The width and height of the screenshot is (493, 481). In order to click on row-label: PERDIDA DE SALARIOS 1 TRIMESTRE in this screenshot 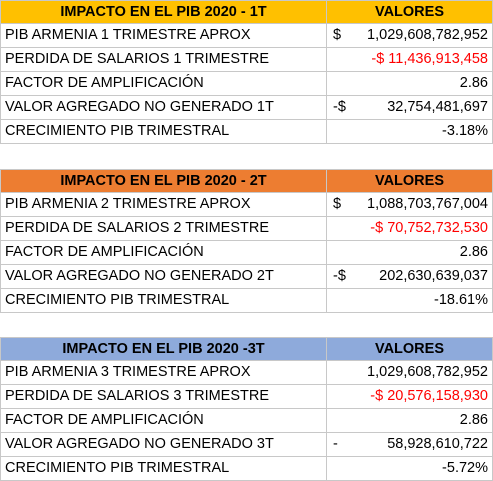, I will do `click(163, 60)`.